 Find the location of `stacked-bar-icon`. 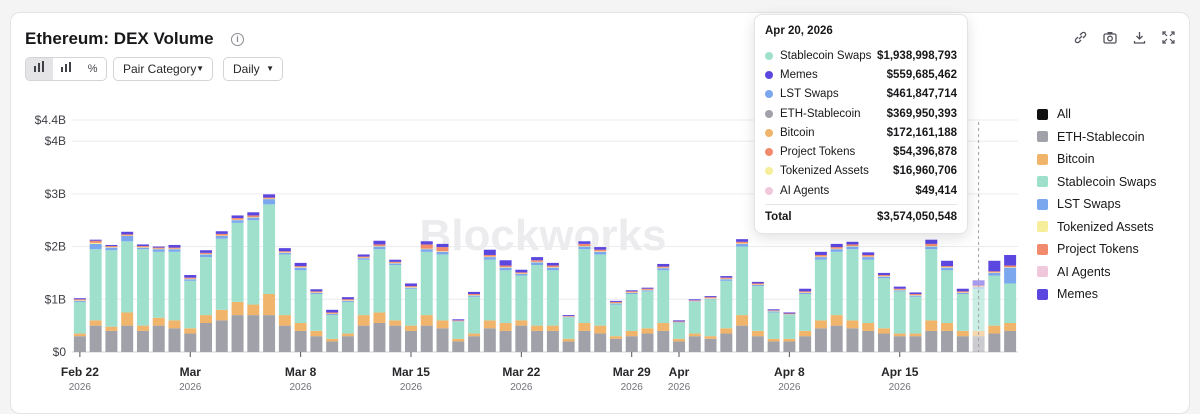

stacked-bar-icon is located at coordinates (66, 69).